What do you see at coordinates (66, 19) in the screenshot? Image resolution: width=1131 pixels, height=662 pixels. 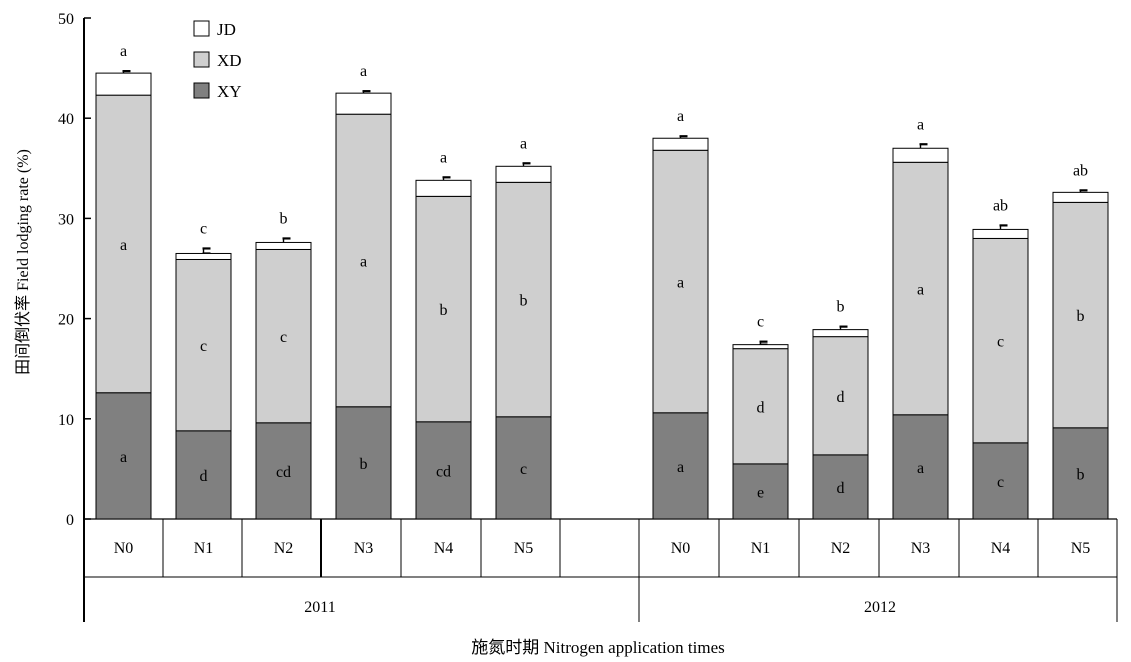 I see `y-tick-label: 50` at bounding box center [66, 19].